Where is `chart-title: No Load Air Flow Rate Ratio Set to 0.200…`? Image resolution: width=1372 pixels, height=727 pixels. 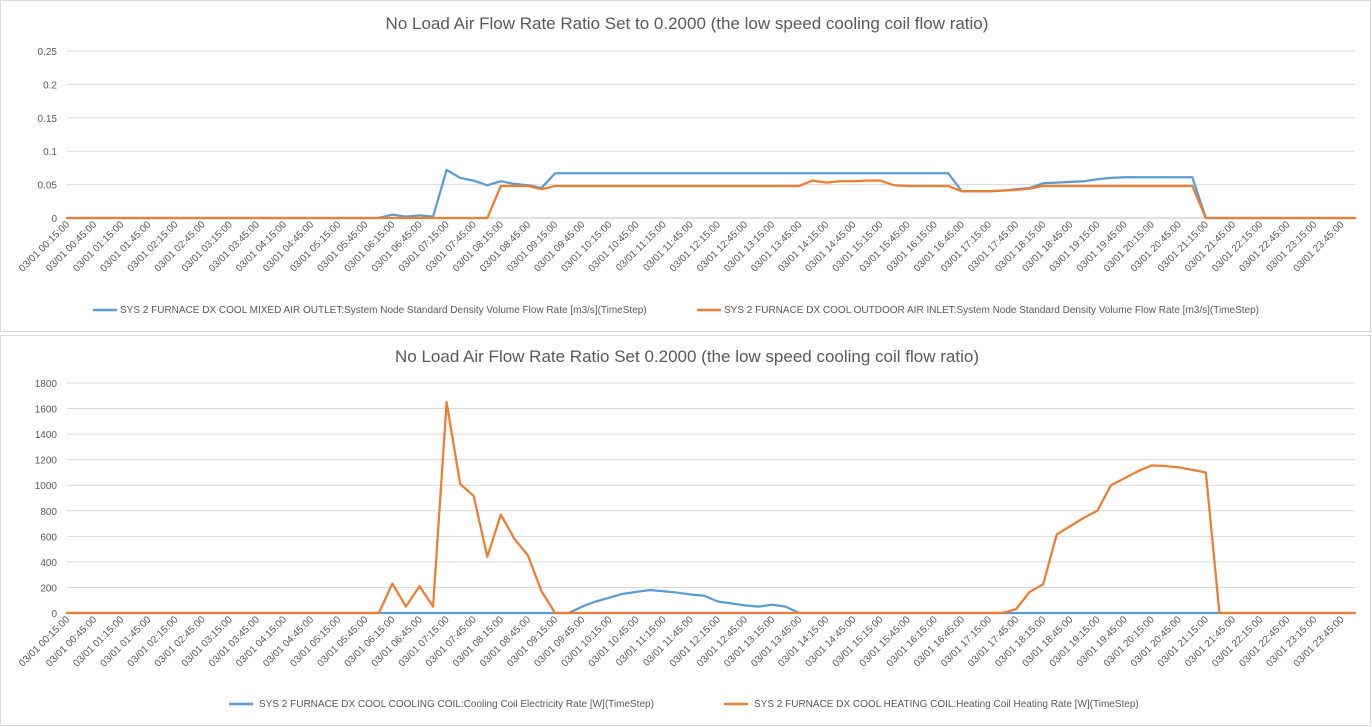 chart-title: No Load Air Flow Rate Ratio Set to 0.200… is located at coordinates (687, 23).